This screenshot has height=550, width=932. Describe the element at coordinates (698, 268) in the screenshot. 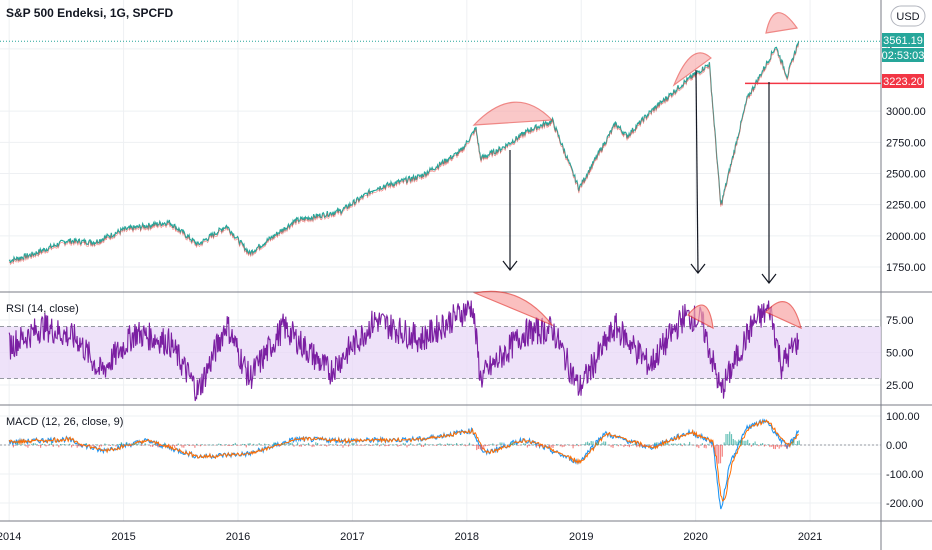

I see `arrow-head-2020-feb` at that location.